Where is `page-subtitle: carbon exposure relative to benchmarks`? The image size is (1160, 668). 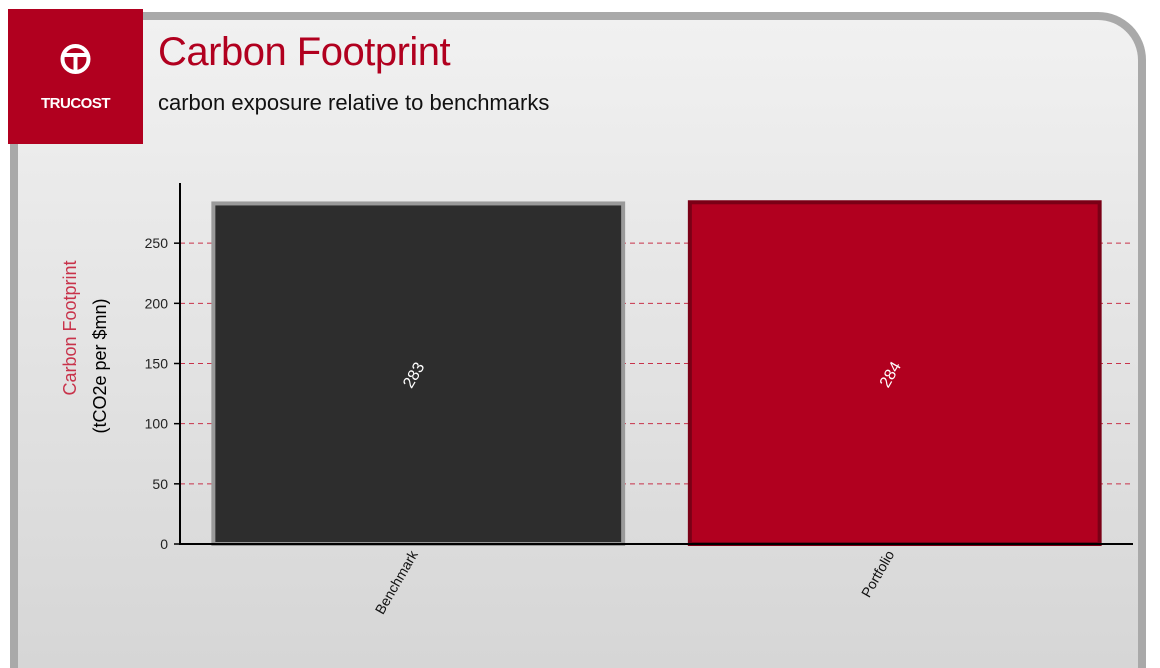 page-subtitle: carbon exposure relative to benchmarks is located at coordinates (354, 102).